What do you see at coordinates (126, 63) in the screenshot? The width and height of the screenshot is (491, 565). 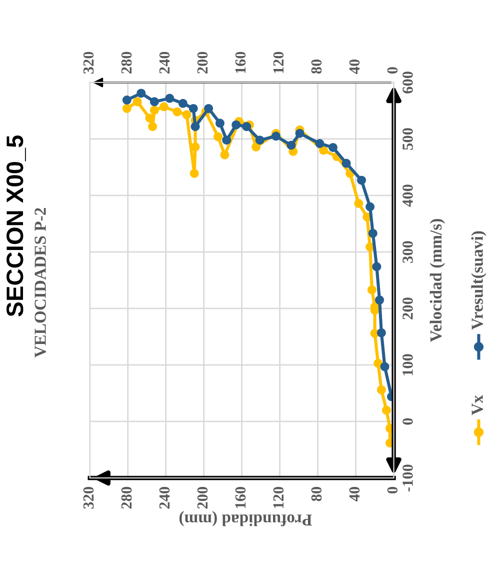 I see `x-tick-label: 280` at bounding box center [126, 63].